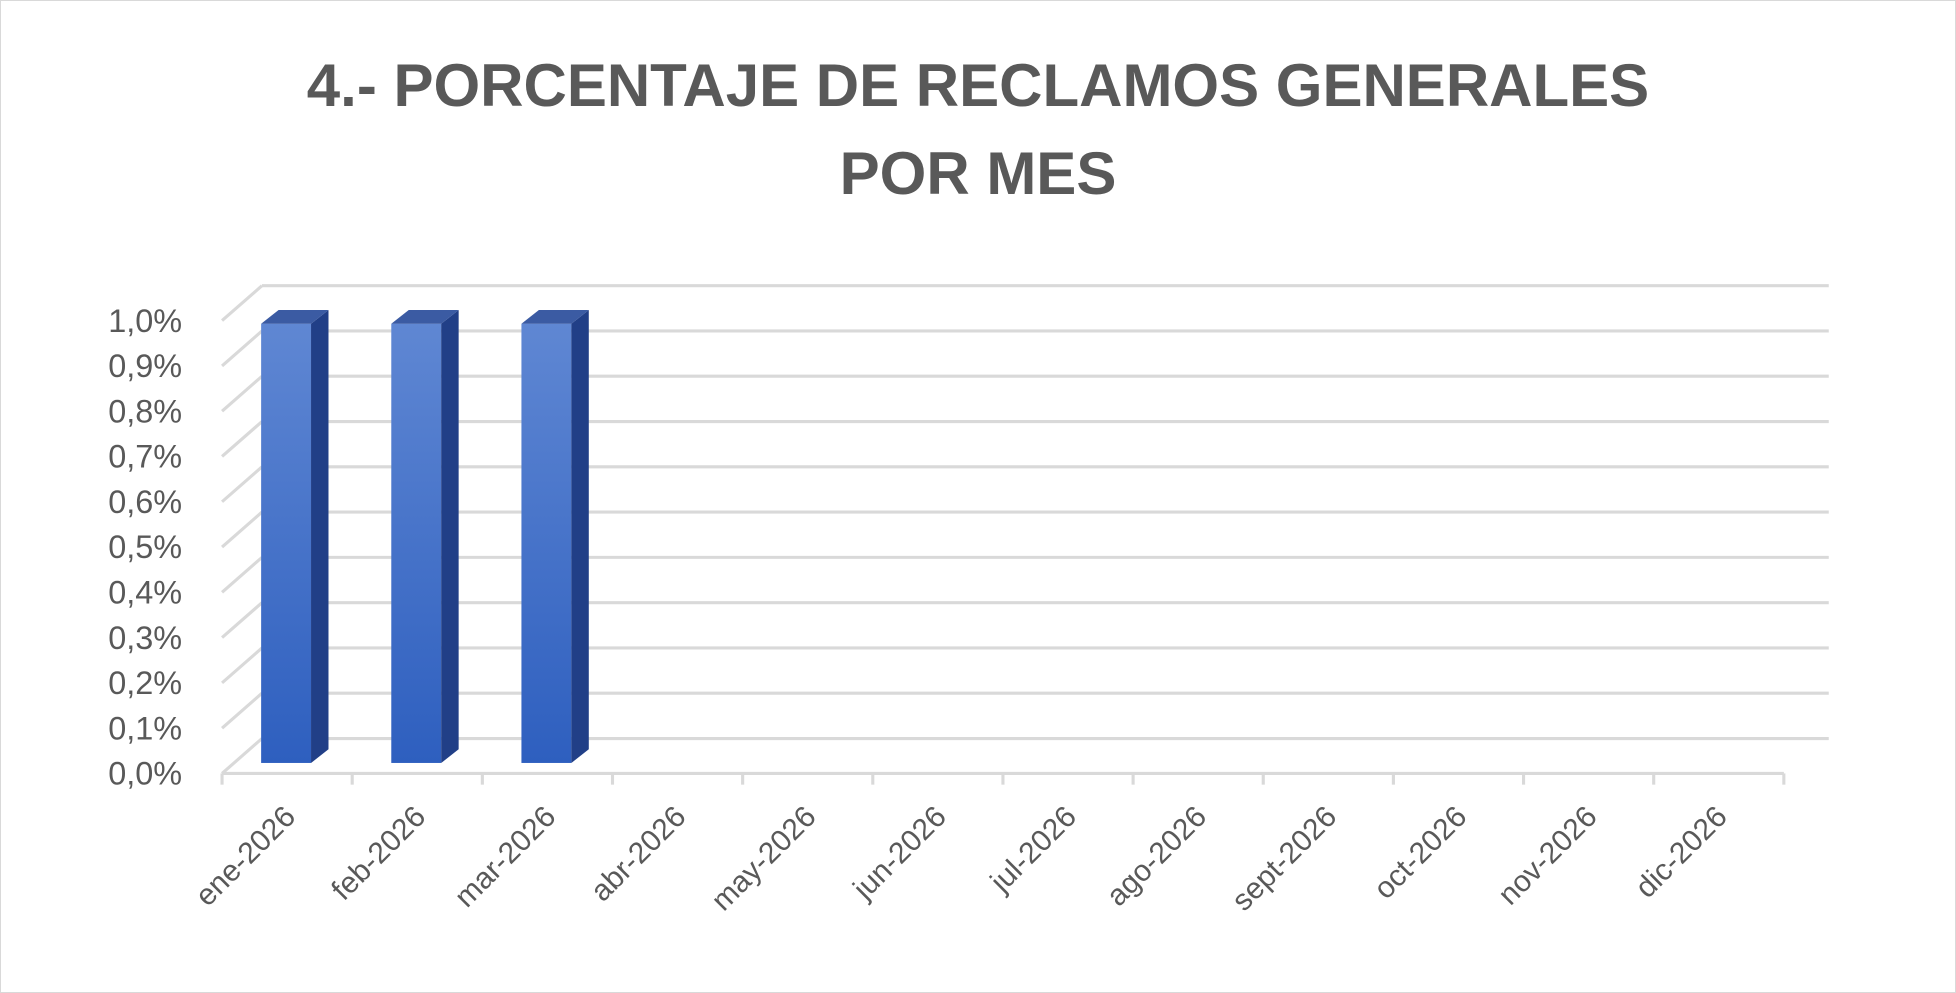  Describe the element at coordinates (1284, 858) in the screenshot. I see `x-tick-label: sept-2026` at that location.